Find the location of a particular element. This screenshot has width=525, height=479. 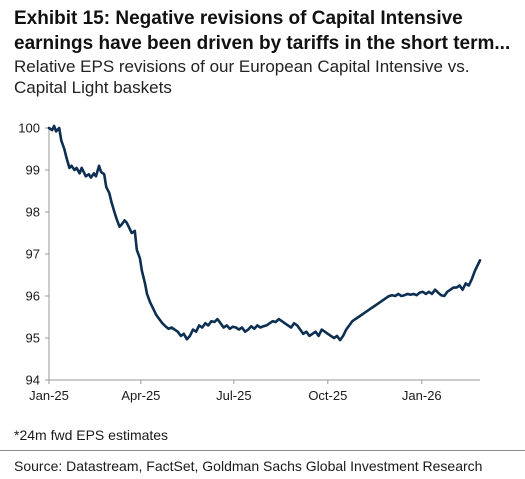

divider is located at coordinates (262, 450).